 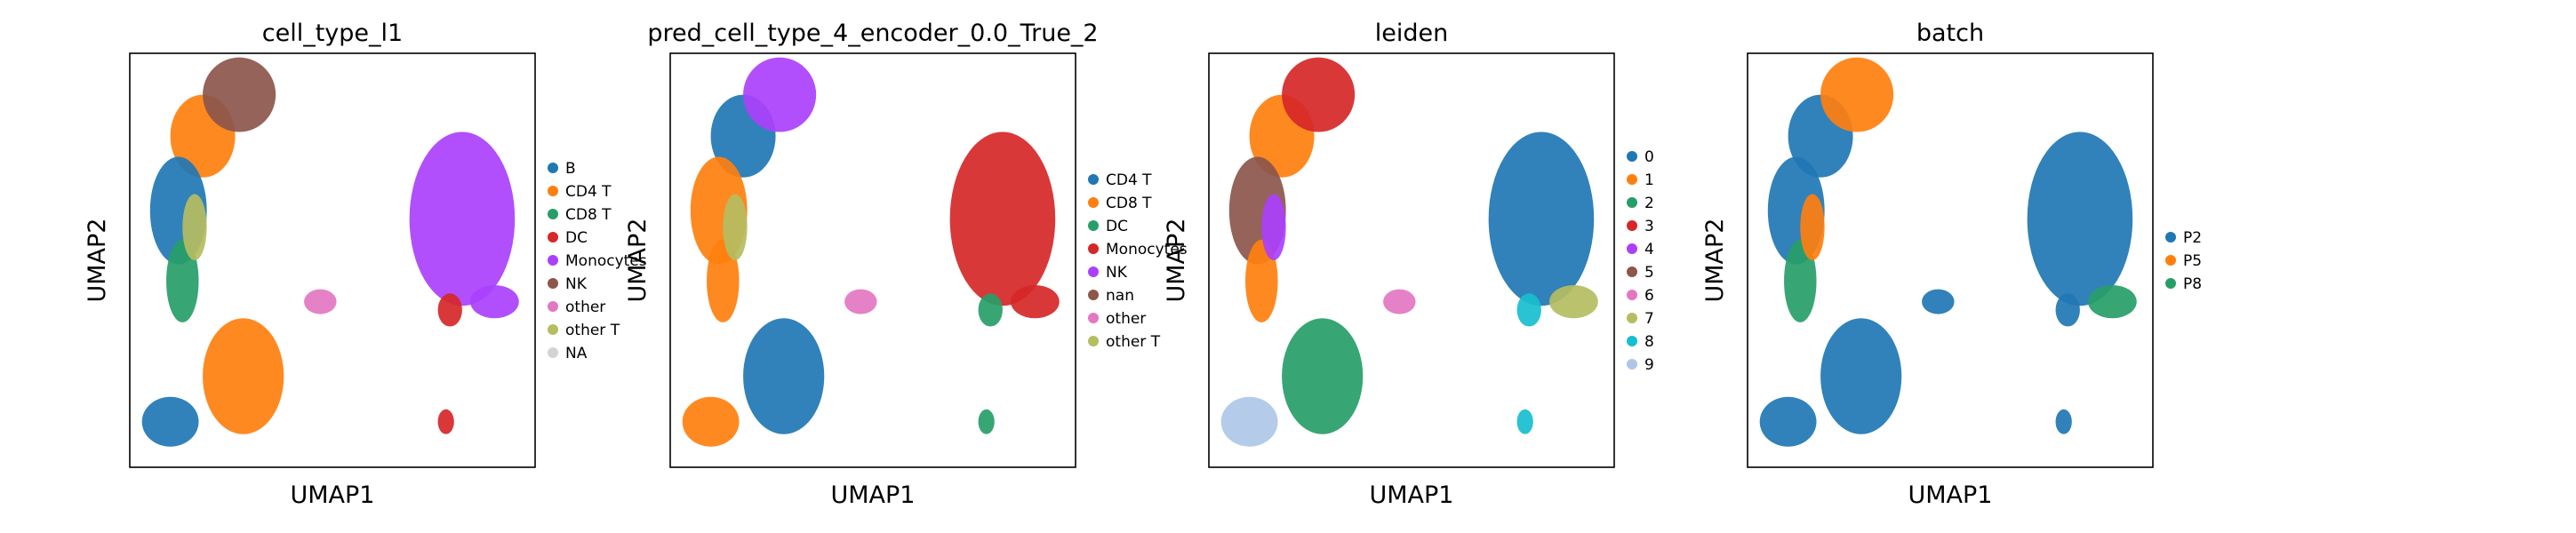 I want to click on cluster-other, so click(x=860, y=301).